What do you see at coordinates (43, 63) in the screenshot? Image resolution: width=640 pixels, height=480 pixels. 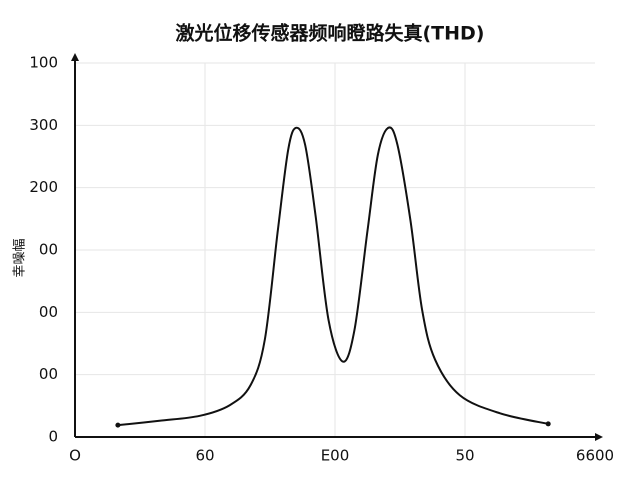 I see `y-tick-label: 100` at bounding box center [43, 63].